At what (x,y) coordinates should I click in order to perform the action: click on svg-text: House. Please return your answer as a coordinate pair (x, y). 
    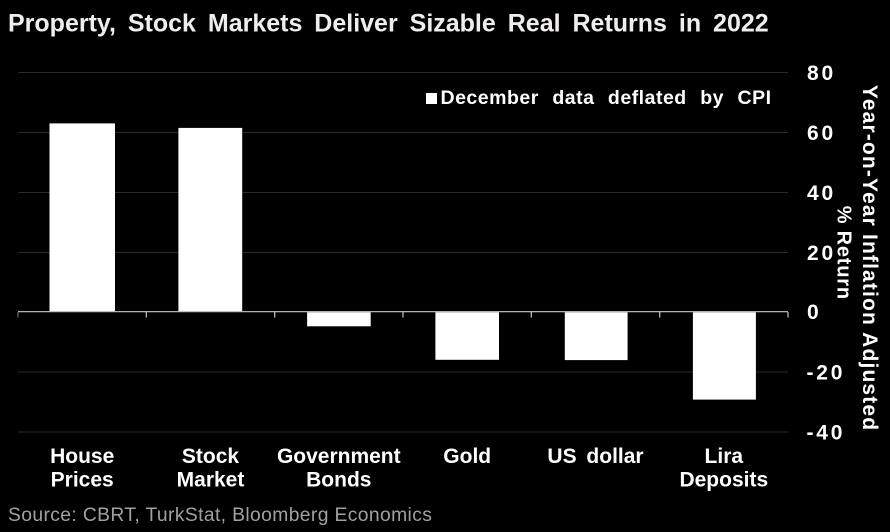
    Looking at the image, I should click on (82, 456).